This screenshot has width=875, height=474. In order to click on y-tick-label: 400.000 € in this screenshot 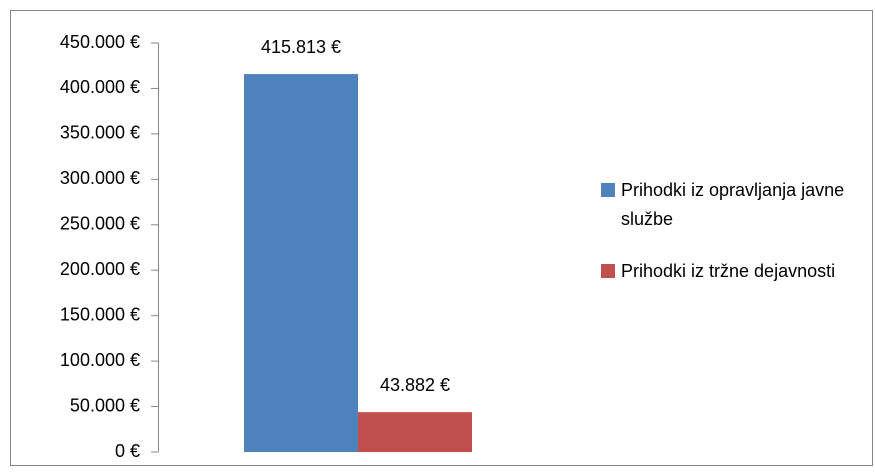, I will do `click(100, 87)`.